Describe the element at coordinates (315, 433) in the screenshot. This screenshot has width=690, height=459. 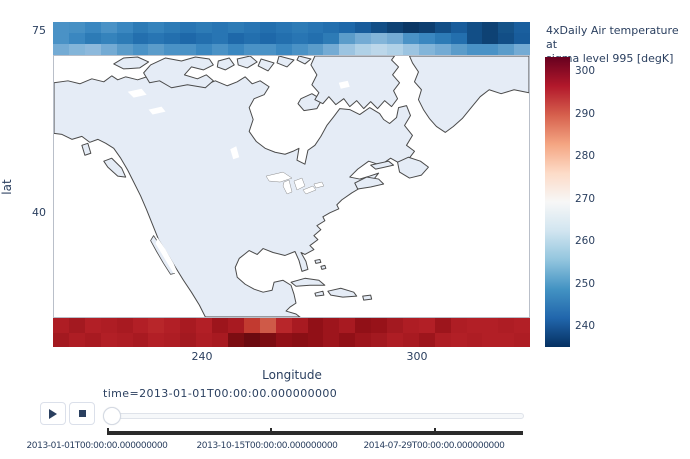
I see `slider-tick-rail` at that location.